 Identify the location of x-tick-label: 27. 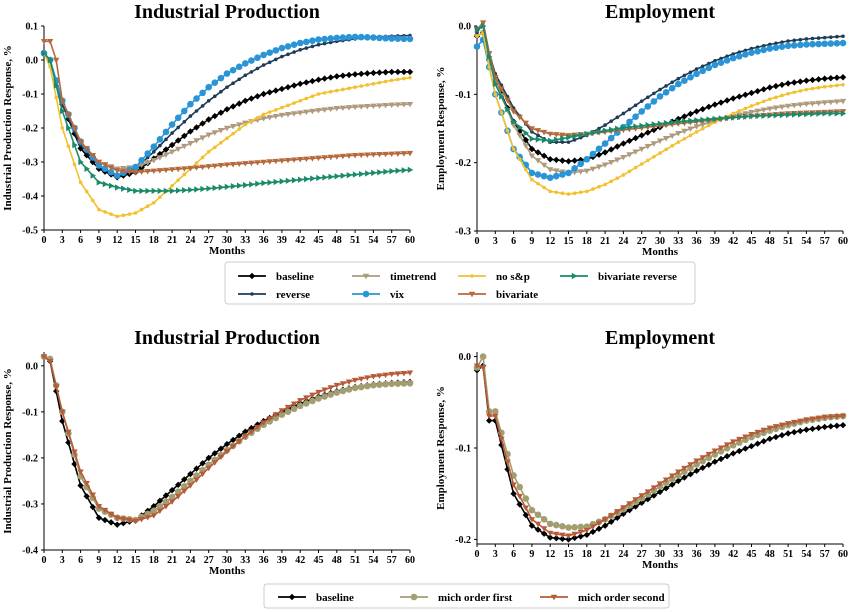
(209, 240).